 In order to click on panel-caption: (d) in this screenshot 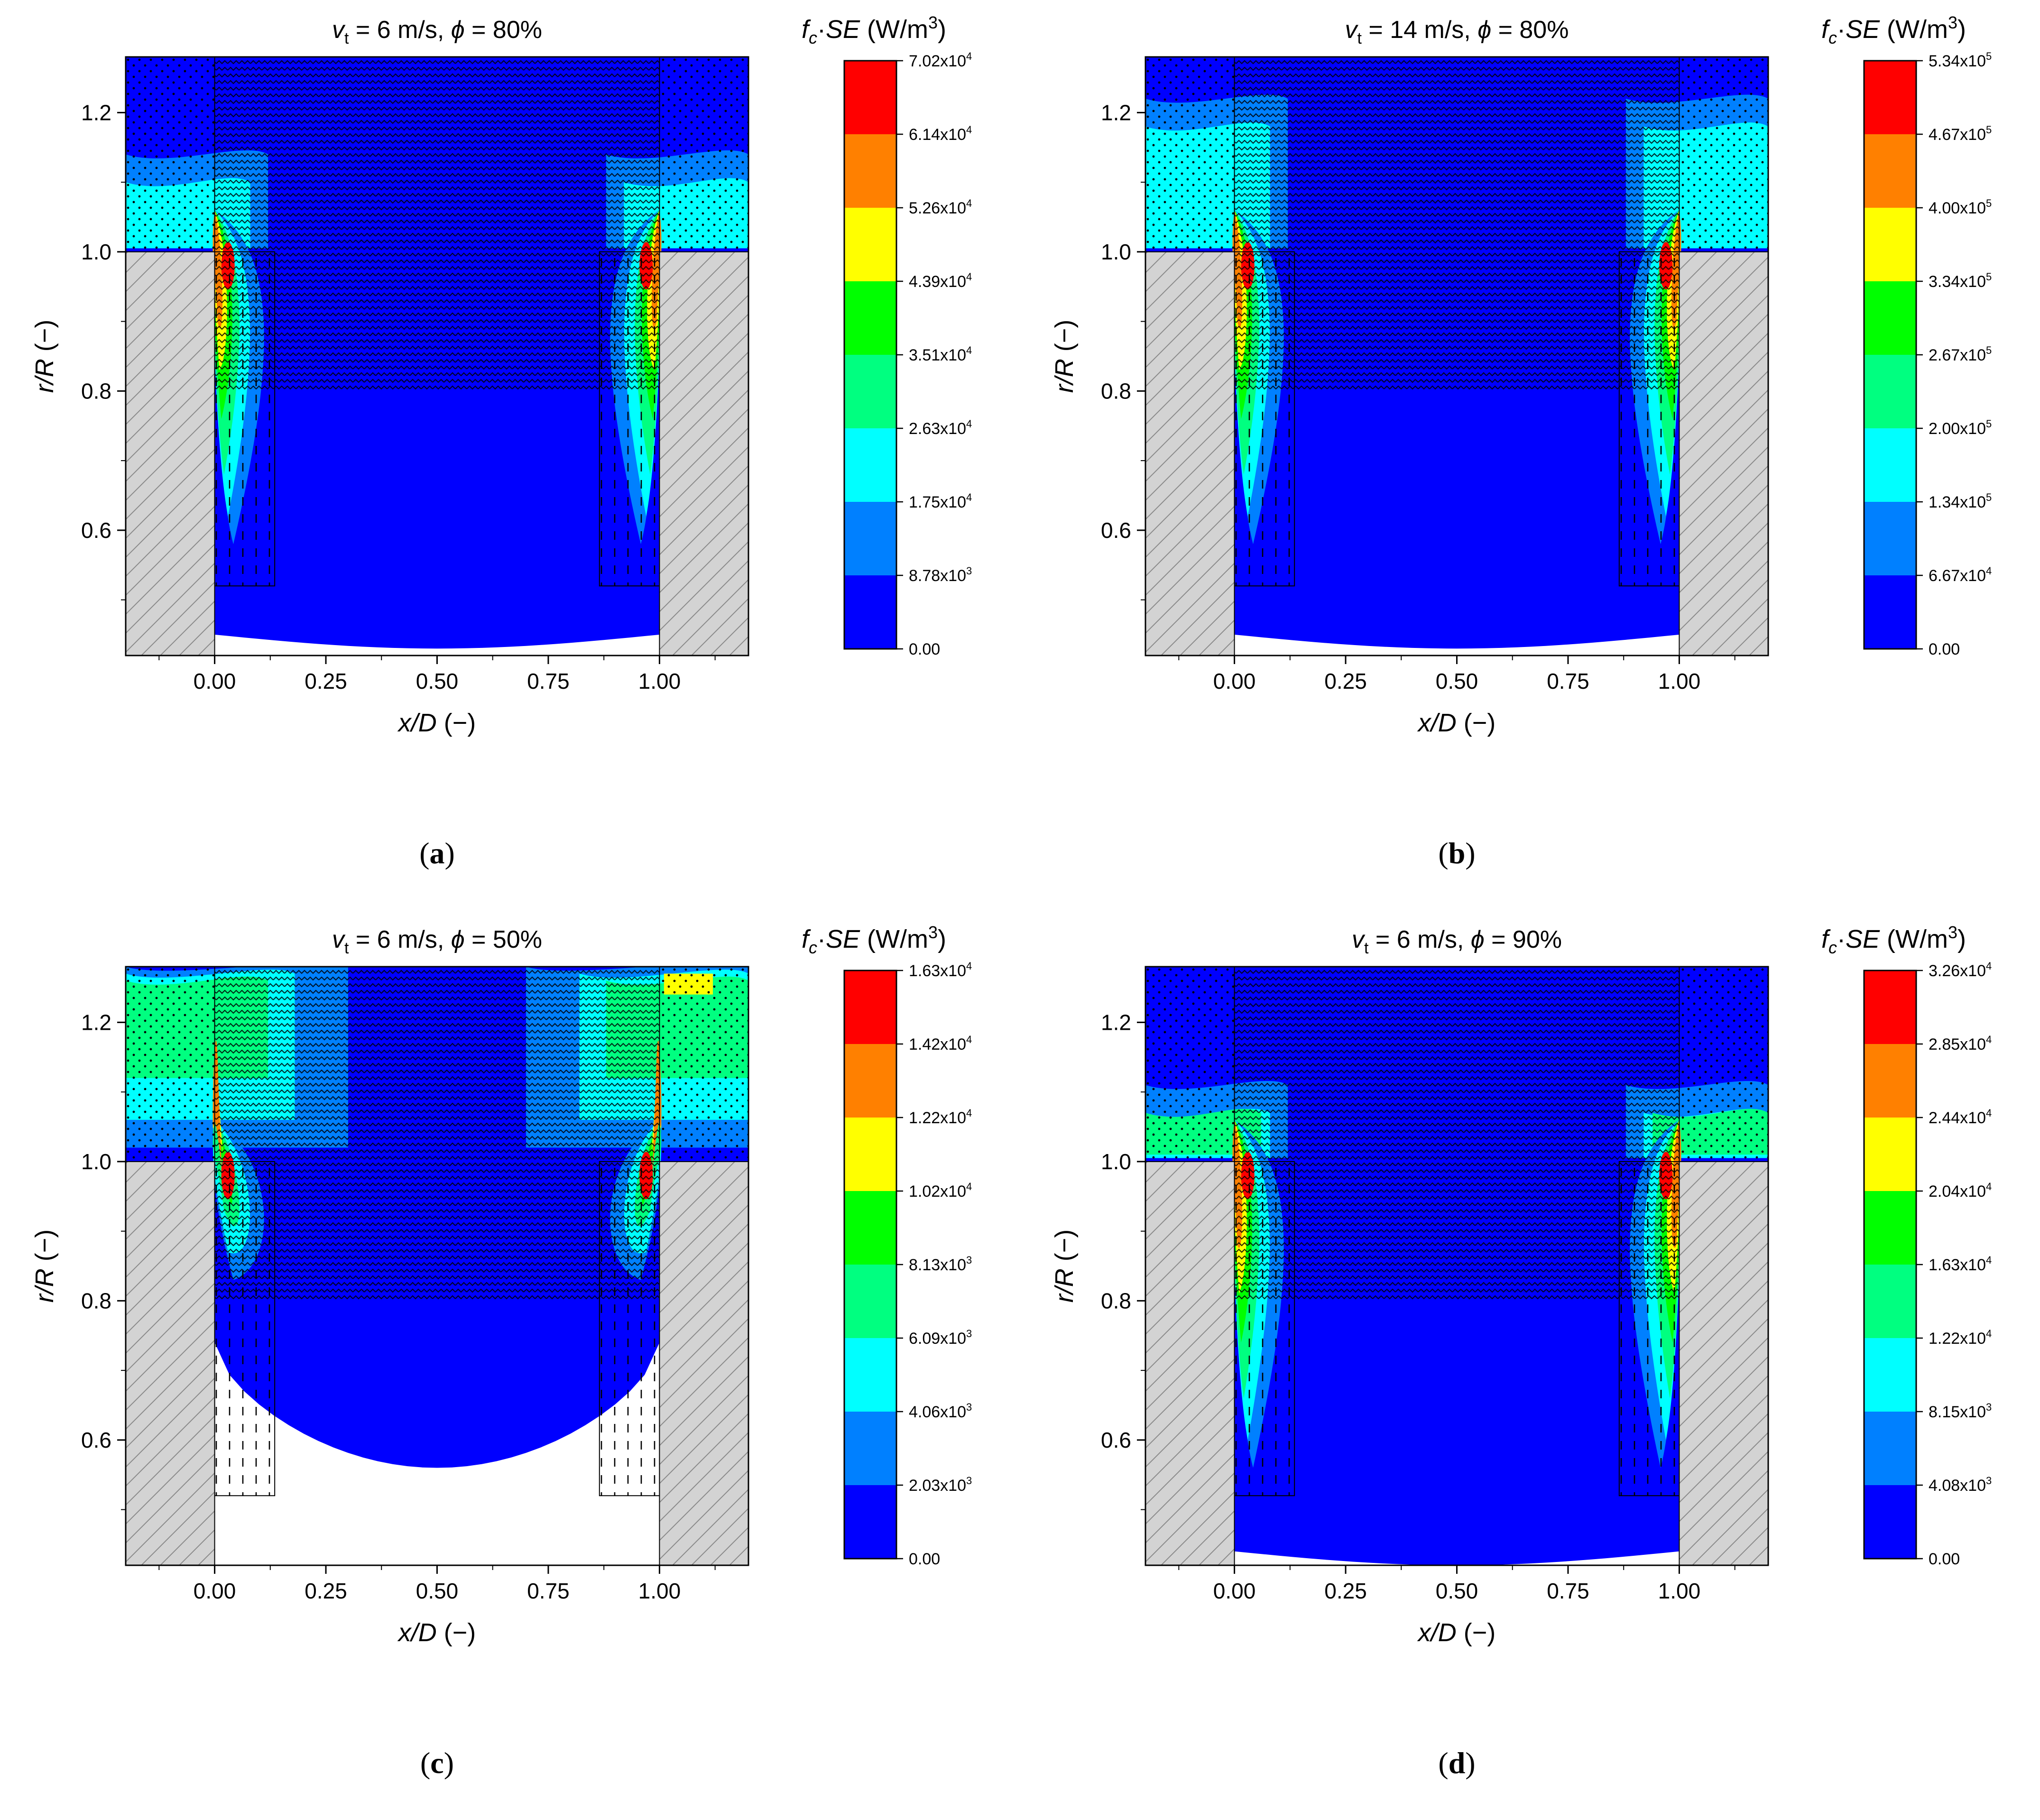, I will do `click(1456, 1763)`.